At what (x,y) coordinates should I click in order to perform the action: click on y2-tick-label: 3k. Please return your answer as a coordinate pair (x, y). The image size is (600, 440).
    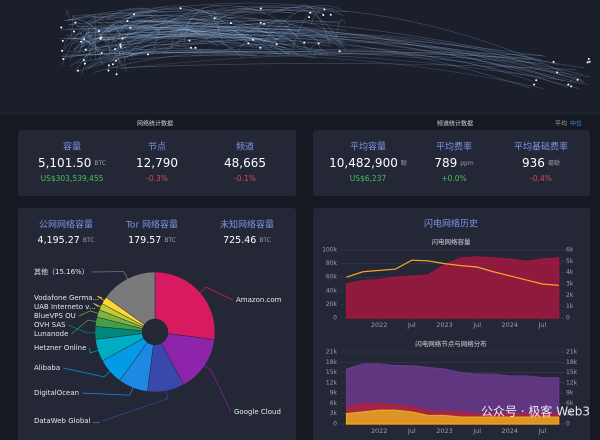
    Looking at the image, I should click on (570, 284).